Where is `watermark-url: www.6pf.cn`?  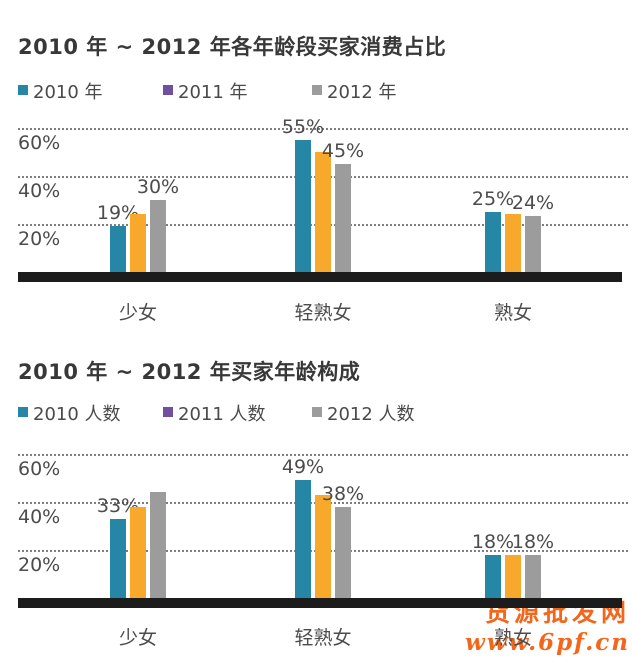 watermark-url: www.6pf.cn is located at coordinates (547, 642).